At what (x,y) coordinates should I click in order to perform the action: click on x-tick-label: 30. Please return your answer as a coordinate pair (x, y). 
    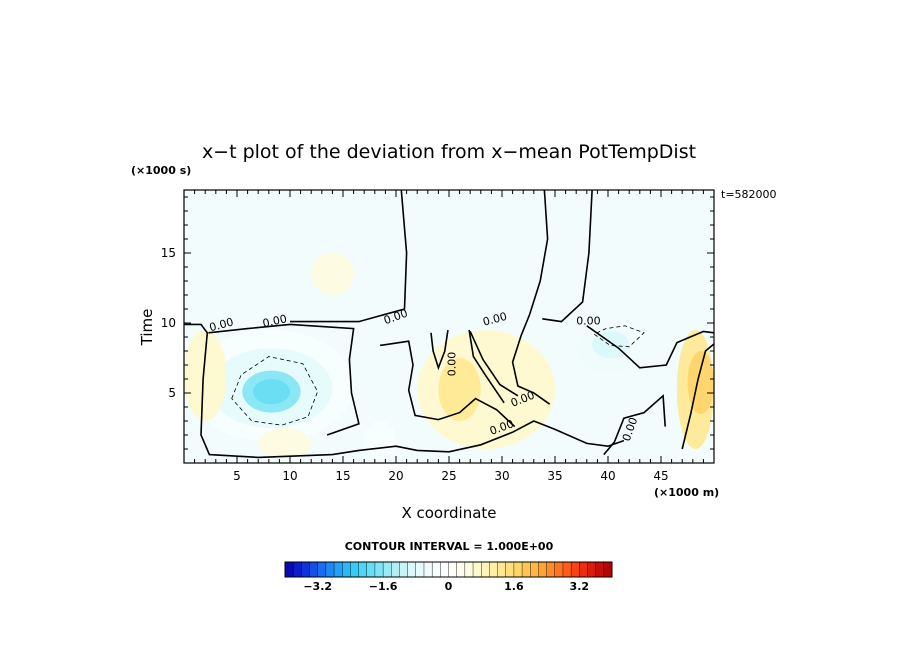
    Looking at the image, I should click on (501, 476).